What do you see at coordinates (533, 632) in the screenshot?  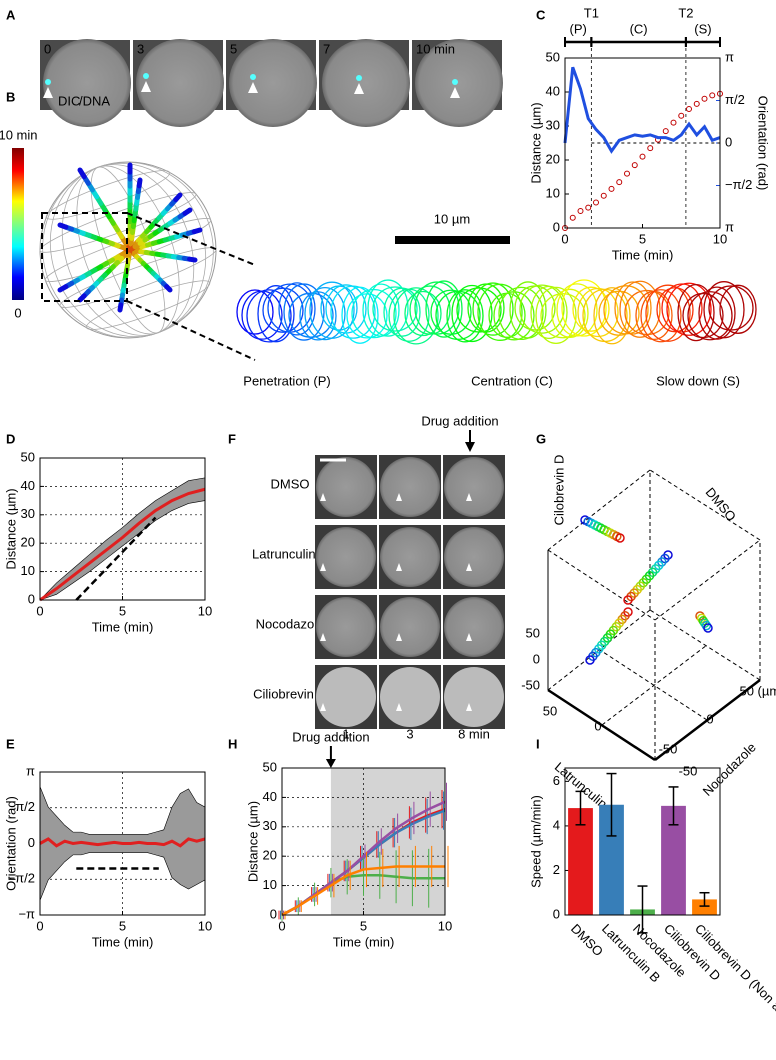 I see `tick-label: 50` at bounding box center [533, 632].